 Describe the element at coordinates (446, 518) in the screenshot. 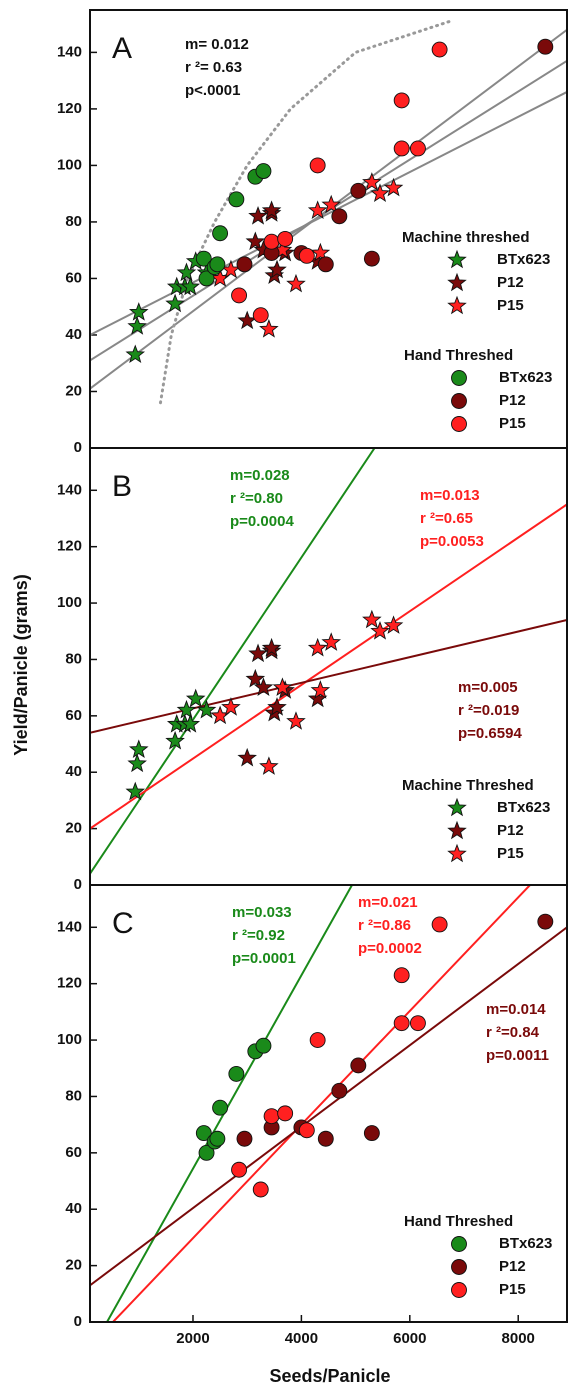

I see `annotation: r ²=0.65` at that location.